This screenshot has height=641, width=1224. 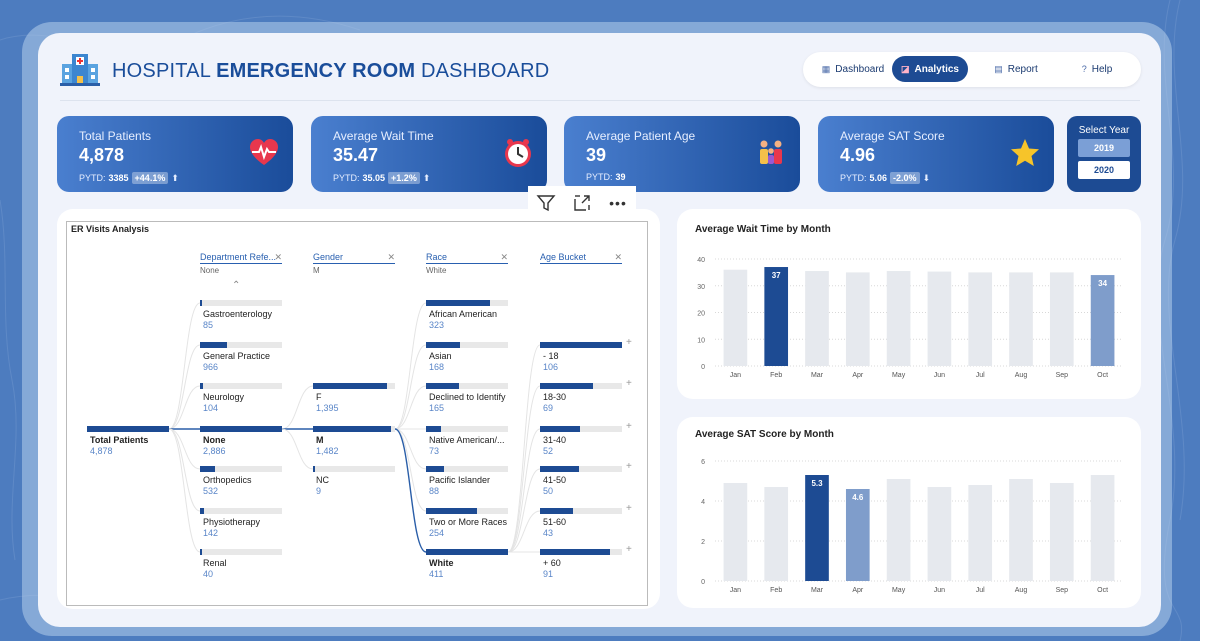 I want to click on column-header-gender: Gender ✕, so click(x=354, y=258).